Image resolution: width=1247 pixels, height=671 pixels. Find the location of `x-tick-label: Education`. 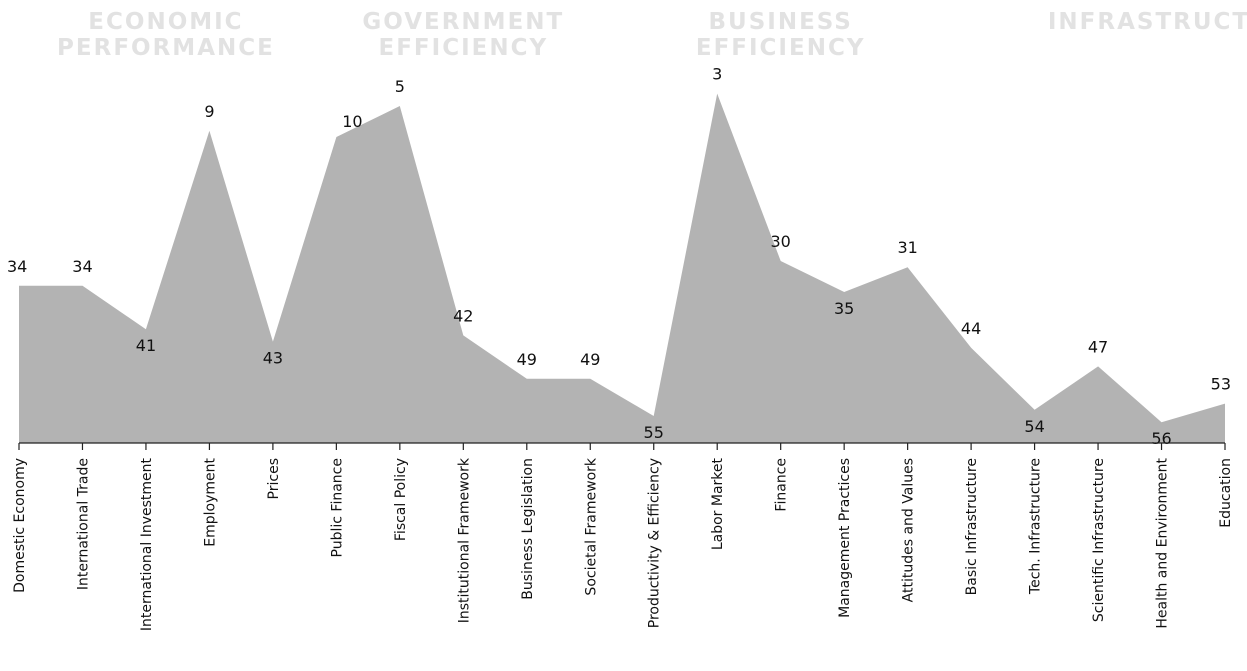

x-tick-label: Education is located at coordinates (1226, 493).